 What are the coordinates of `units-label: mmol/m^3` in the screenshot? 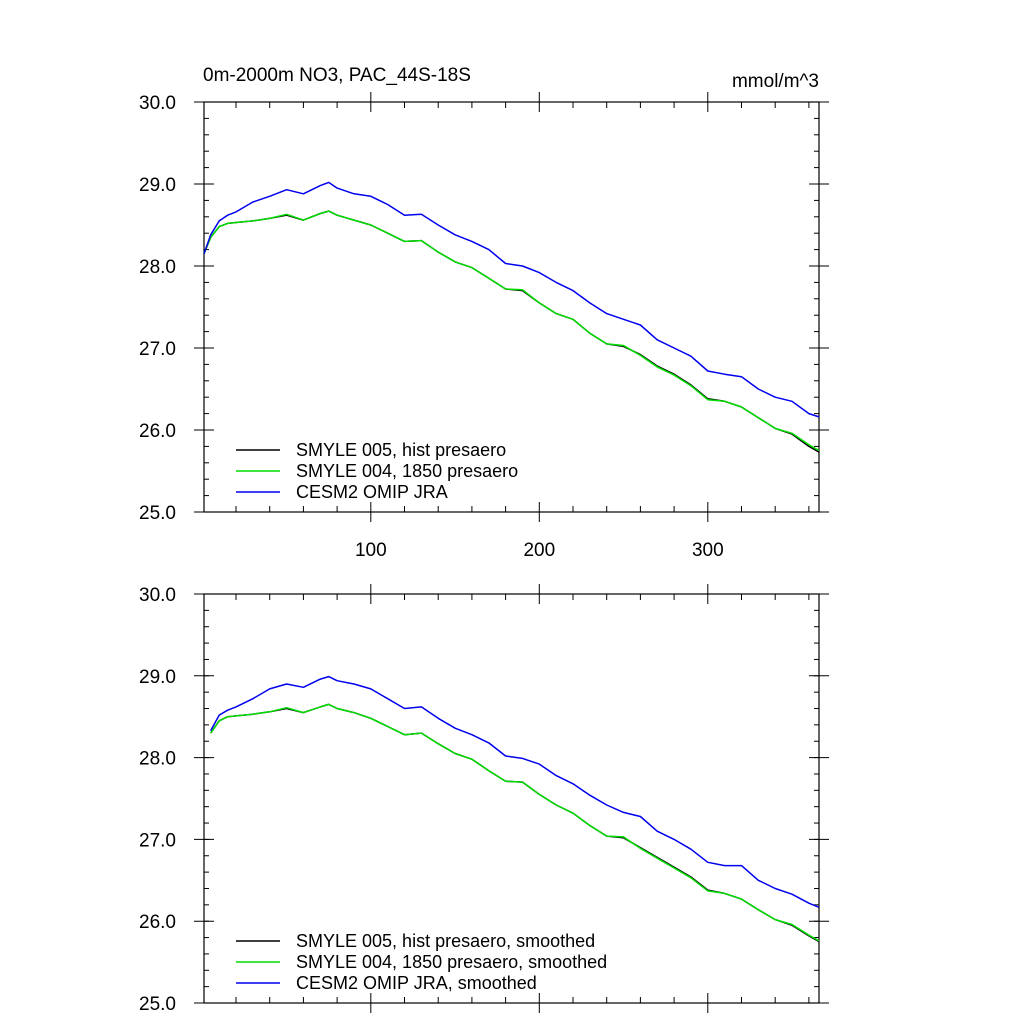 It's located at (775, 81).